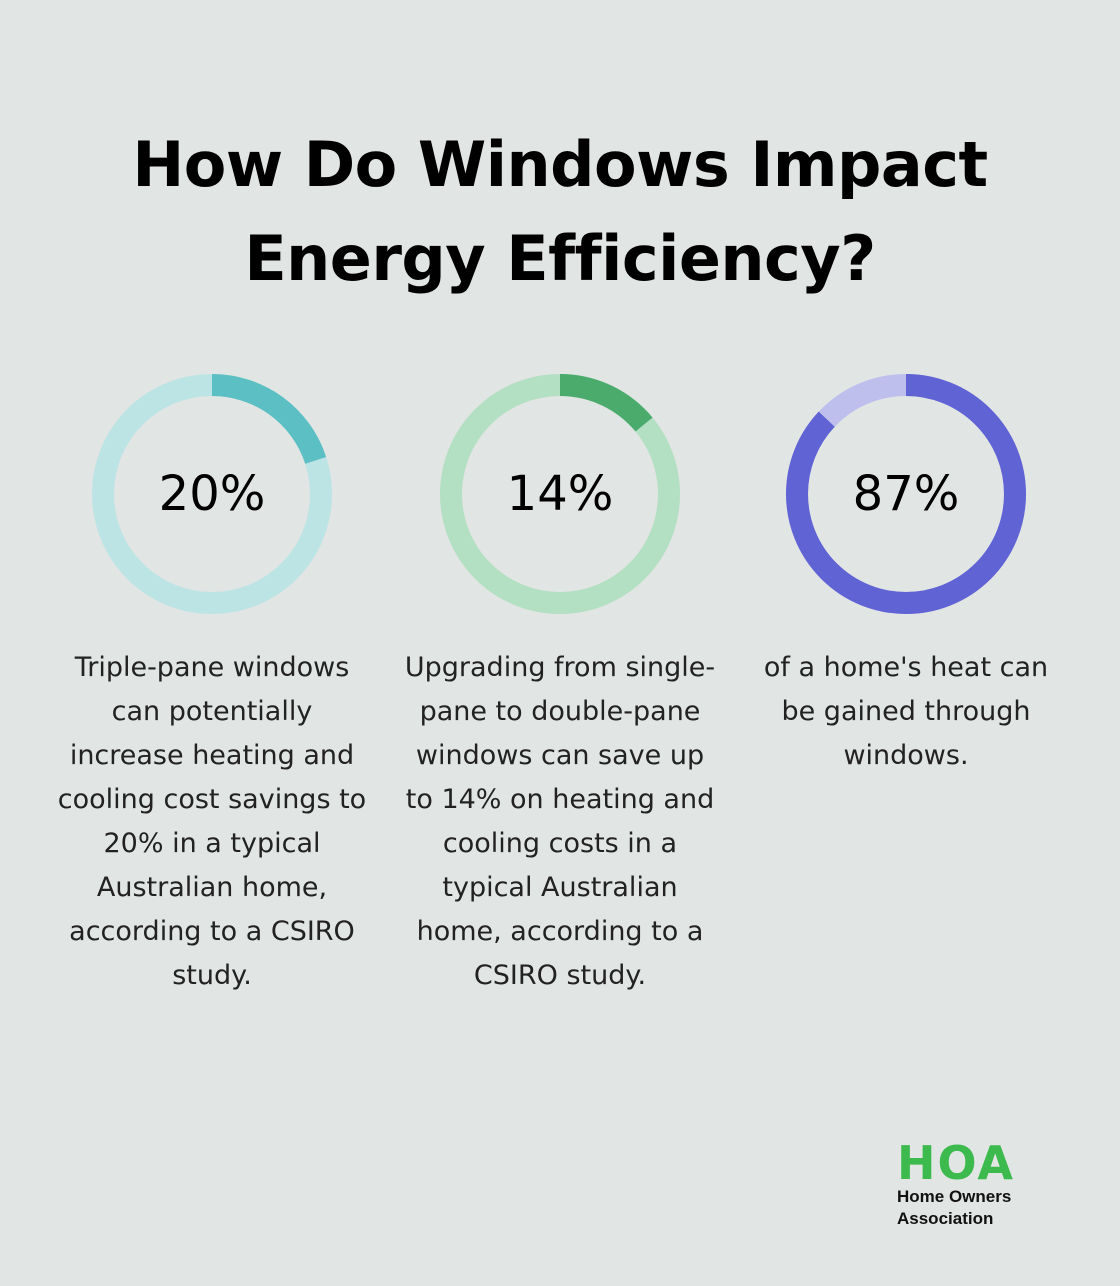 The image size is (1120, 1286). Describe the element at coordinates (560, 164) in the screenshot. I see `title-line-1: How Do Windows Impact` at that location.